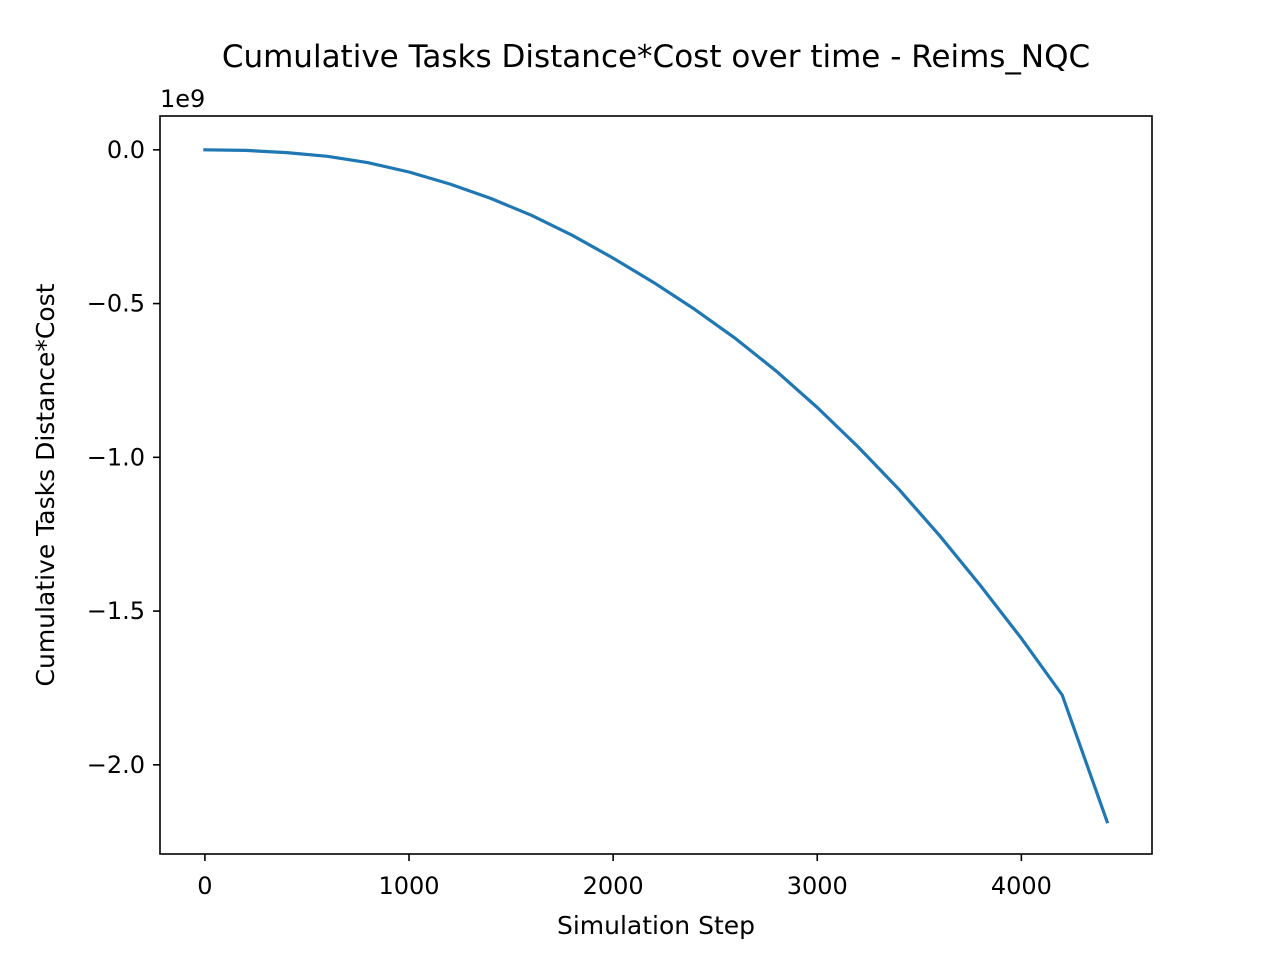  I want to click on y-tick-label: −1.0, so click(116, 457).